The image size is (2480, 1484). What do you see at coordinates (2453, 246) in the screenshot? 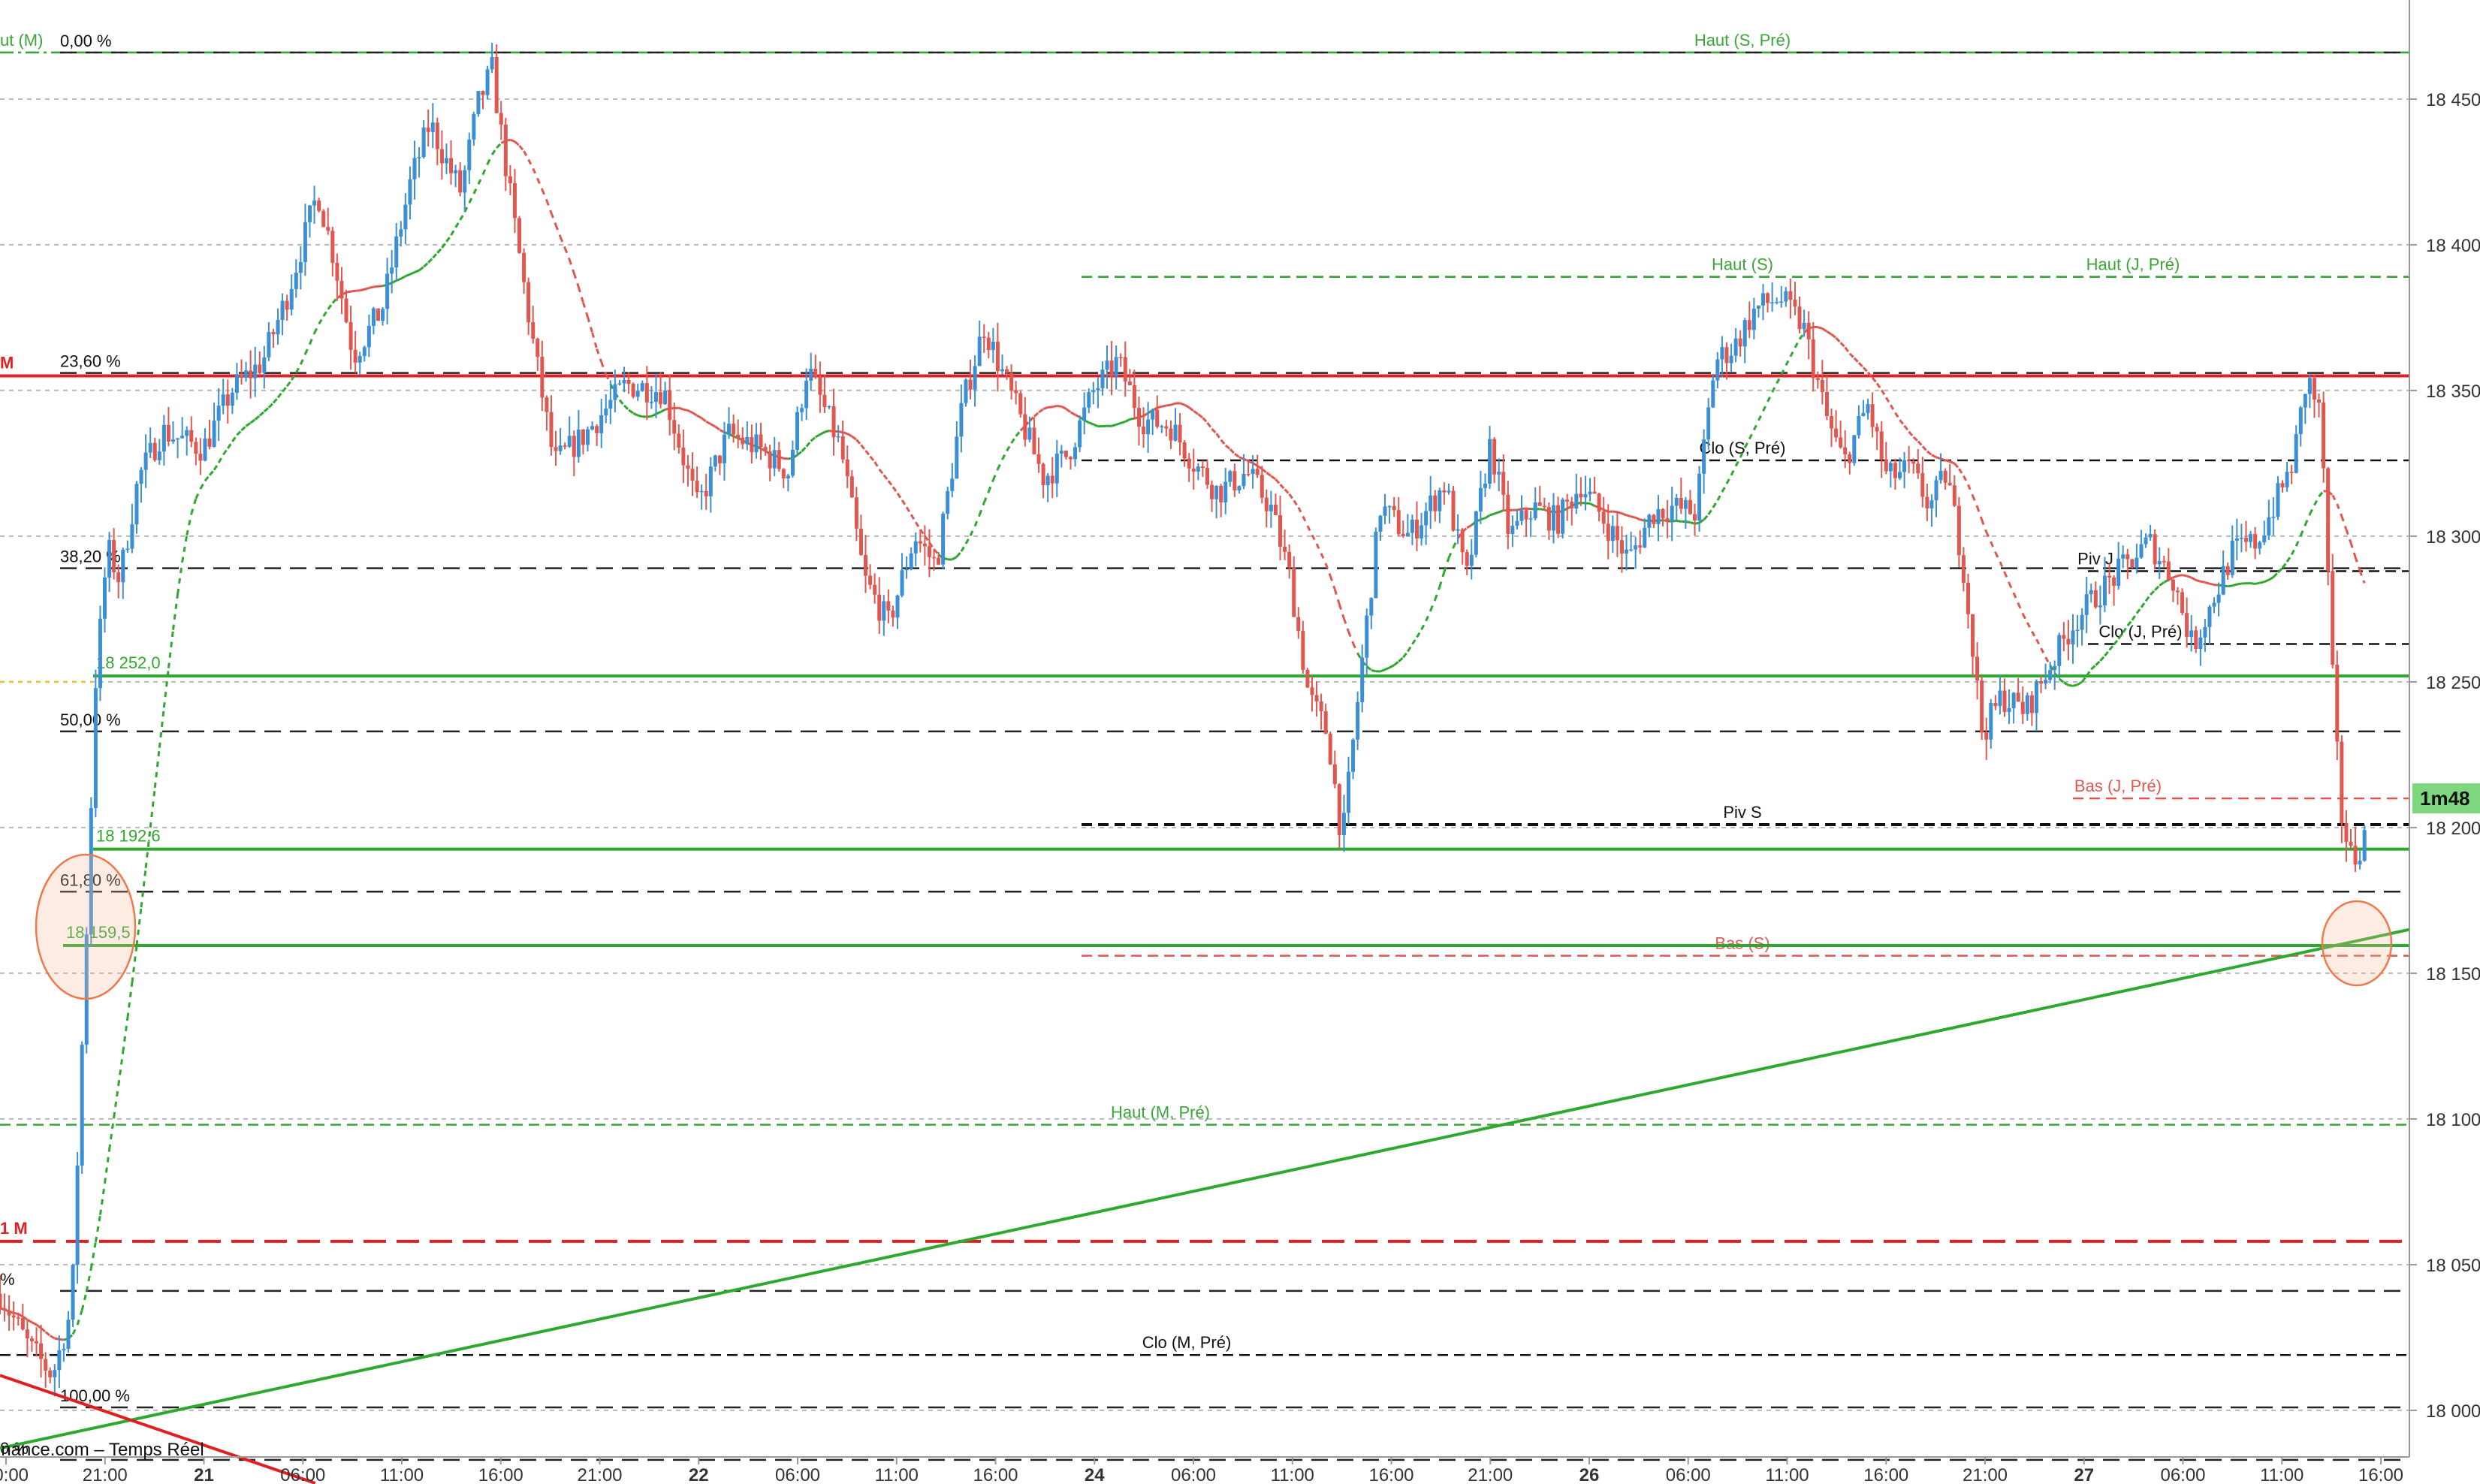
I see `y-tick-label-1: 18 400` at bounding box center [2453, 246].